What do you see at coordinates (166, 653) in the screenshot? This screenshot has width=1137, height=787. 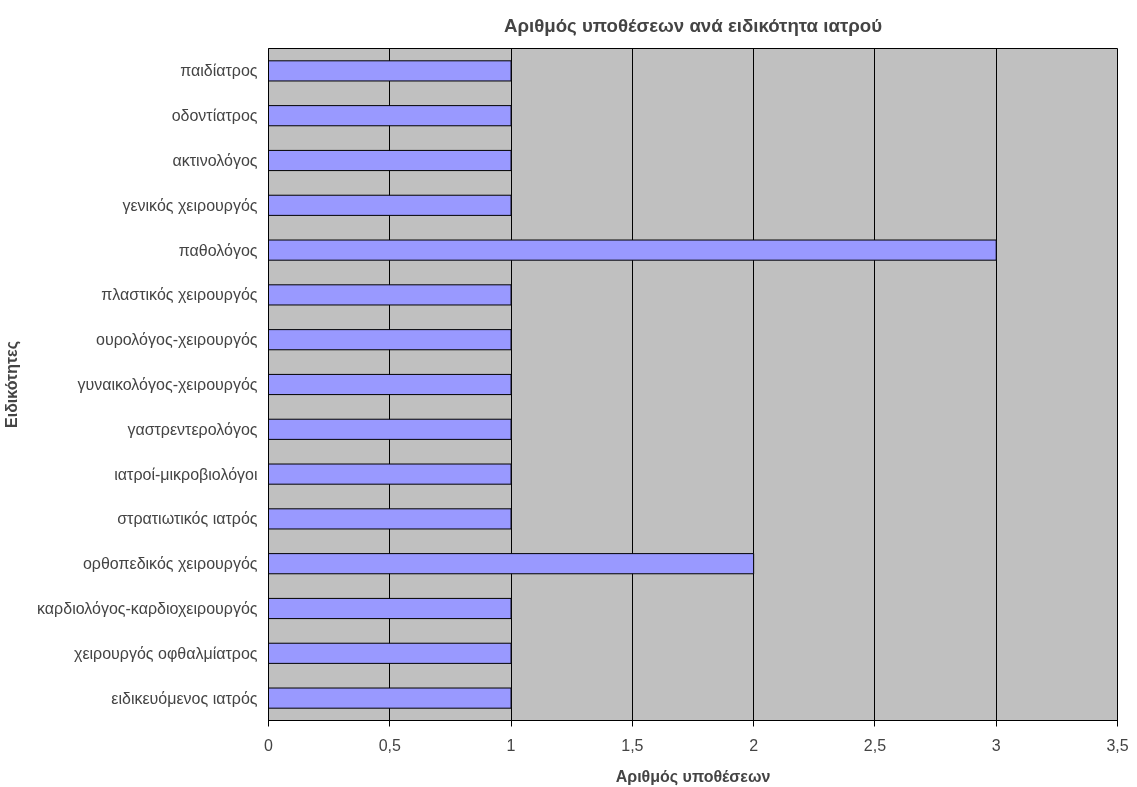 I see `y-tick-label: χειρουργός οφθαλμίατρος` at bounding box center [166, 653].